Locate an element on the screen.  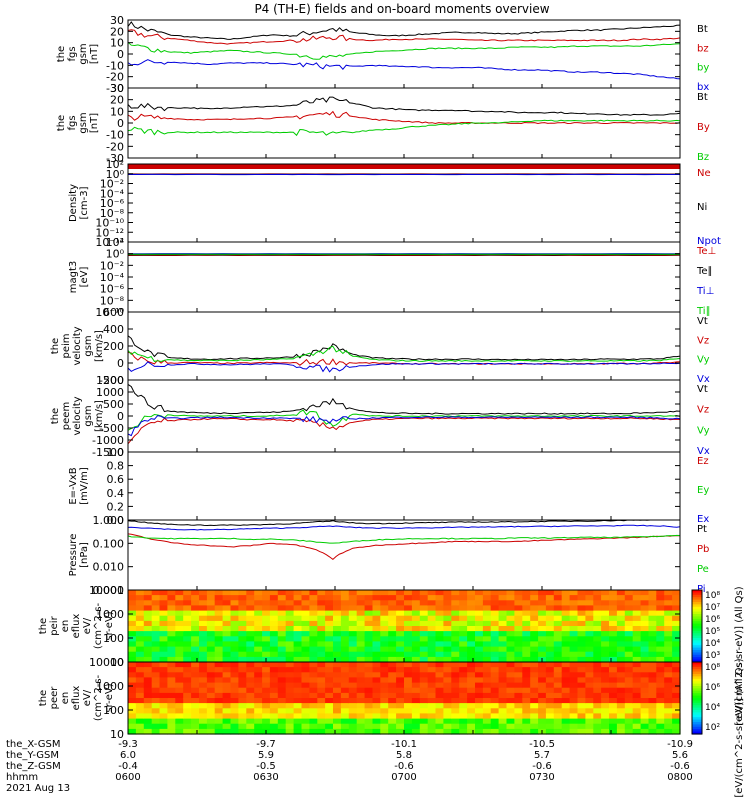
series-line-Vx is located at coordinates (404, 367).